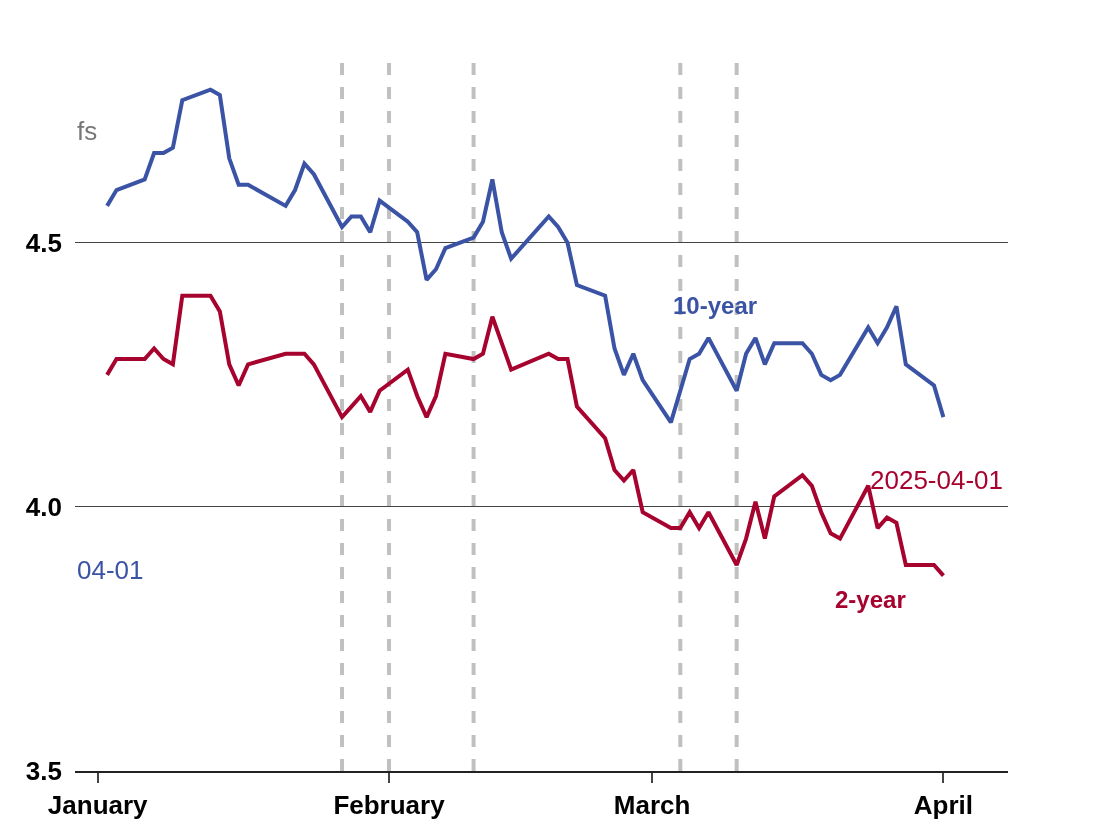 The image size is (1111, 832). What do you see at coordinates (936, 480) in the screenshot?
I see `annotation: 2025-04-01` at bounding box center [936, 480].